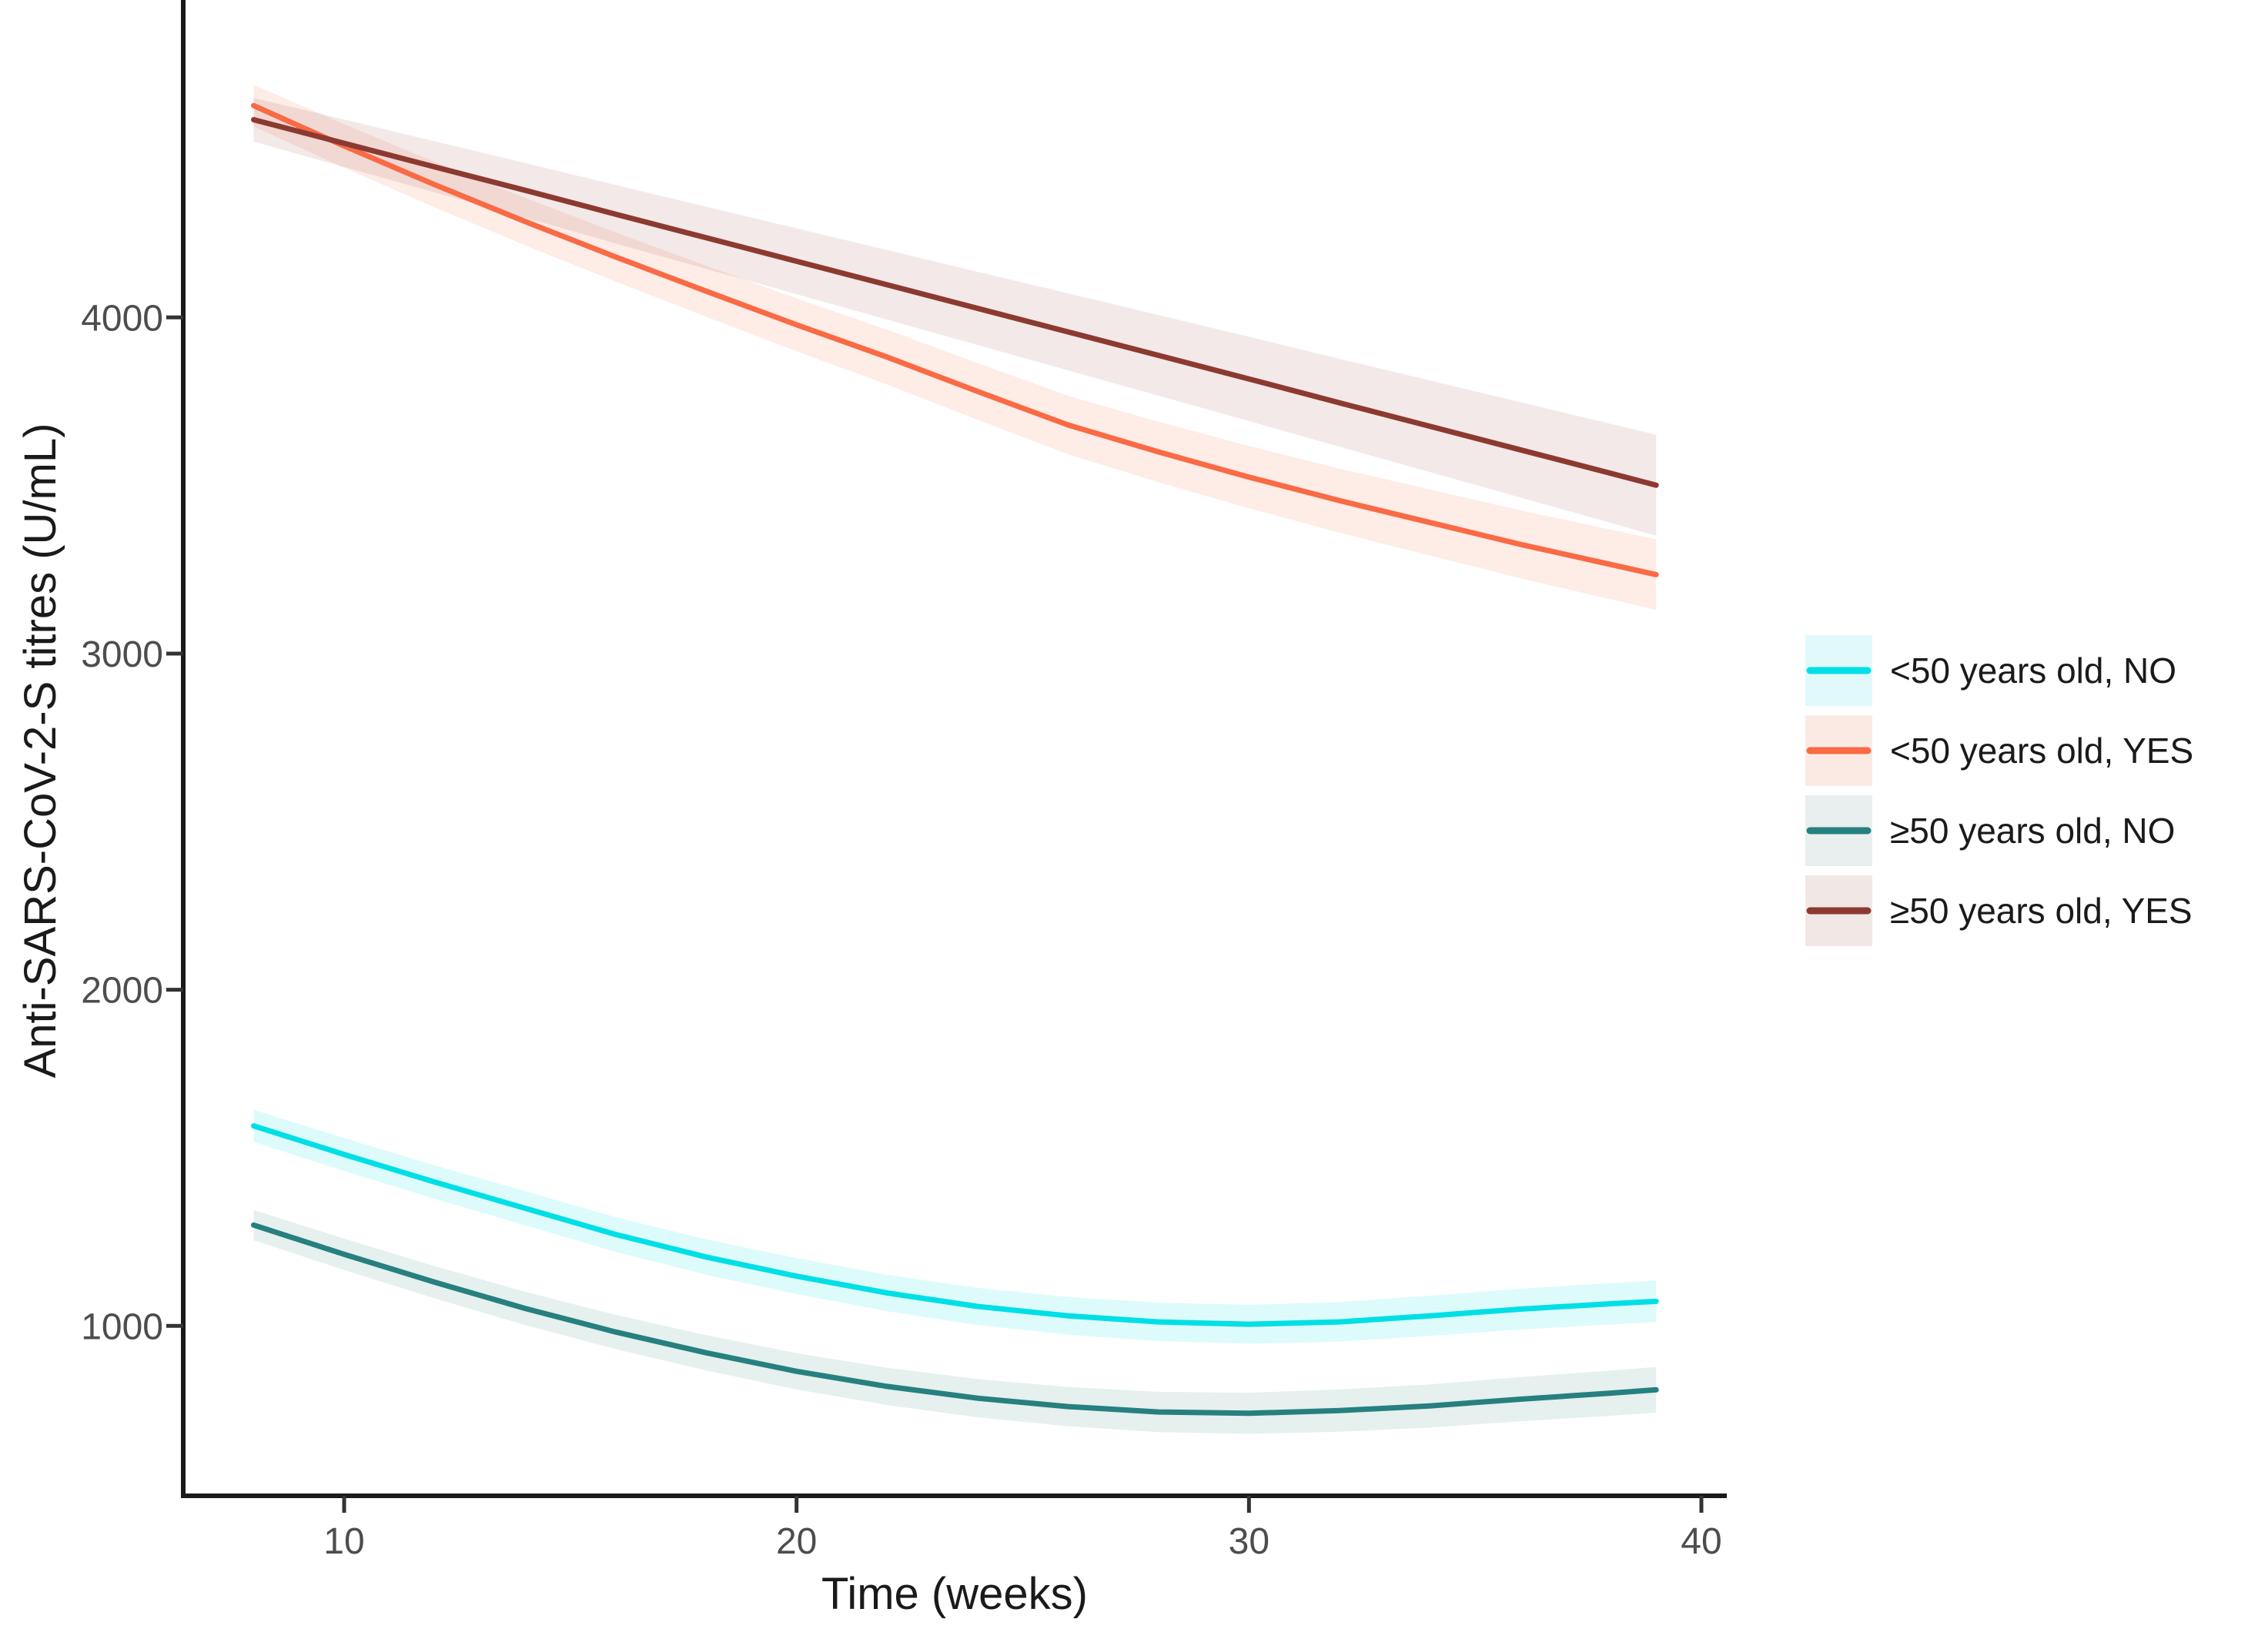 This screenshot has width=2268, height=1639. Describe the element at coordinates (2041, 911) in the screenshot. I see `legend-label-50-years-old-yes: ≥50 years old, YES` at that location.